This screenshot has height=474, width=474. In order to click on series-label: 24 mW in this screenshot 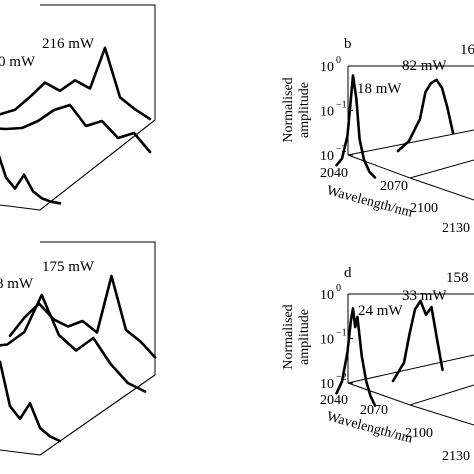, I will do `click(380, 311)`.